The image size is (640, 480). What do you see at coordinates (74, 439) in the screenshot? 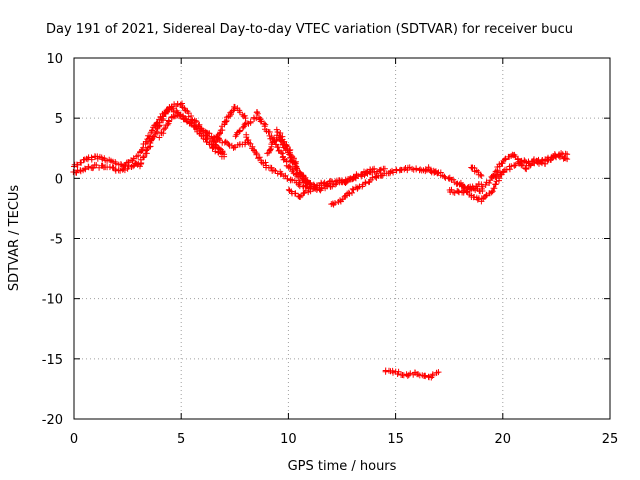
I see `x-tick-label: 0` at bounding box center [74, 439].